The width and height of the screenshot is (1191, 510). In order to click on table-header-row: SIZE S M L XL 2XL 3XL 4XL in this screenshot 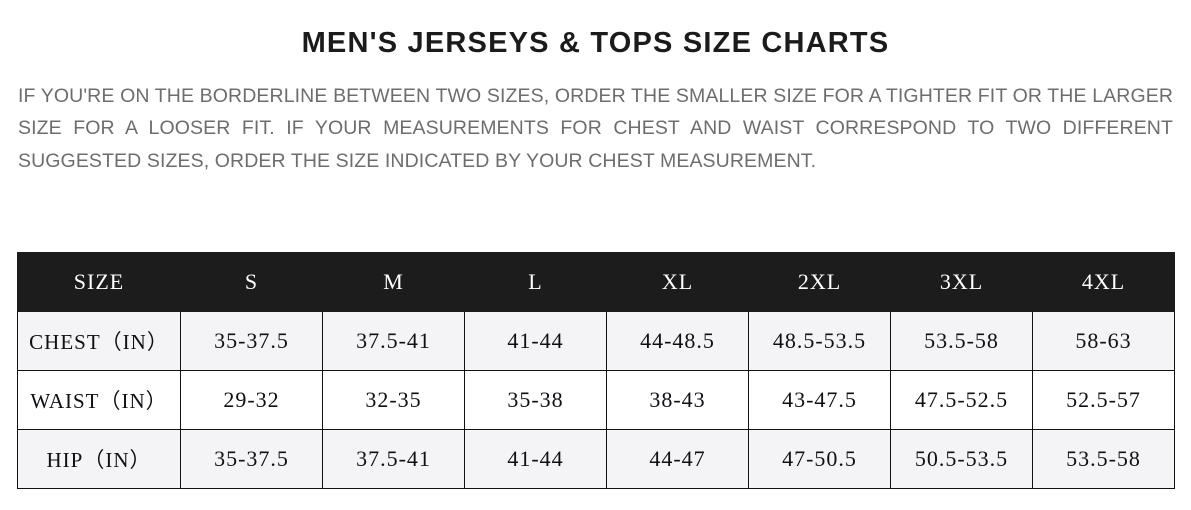, I will do `click(596, 282)`.